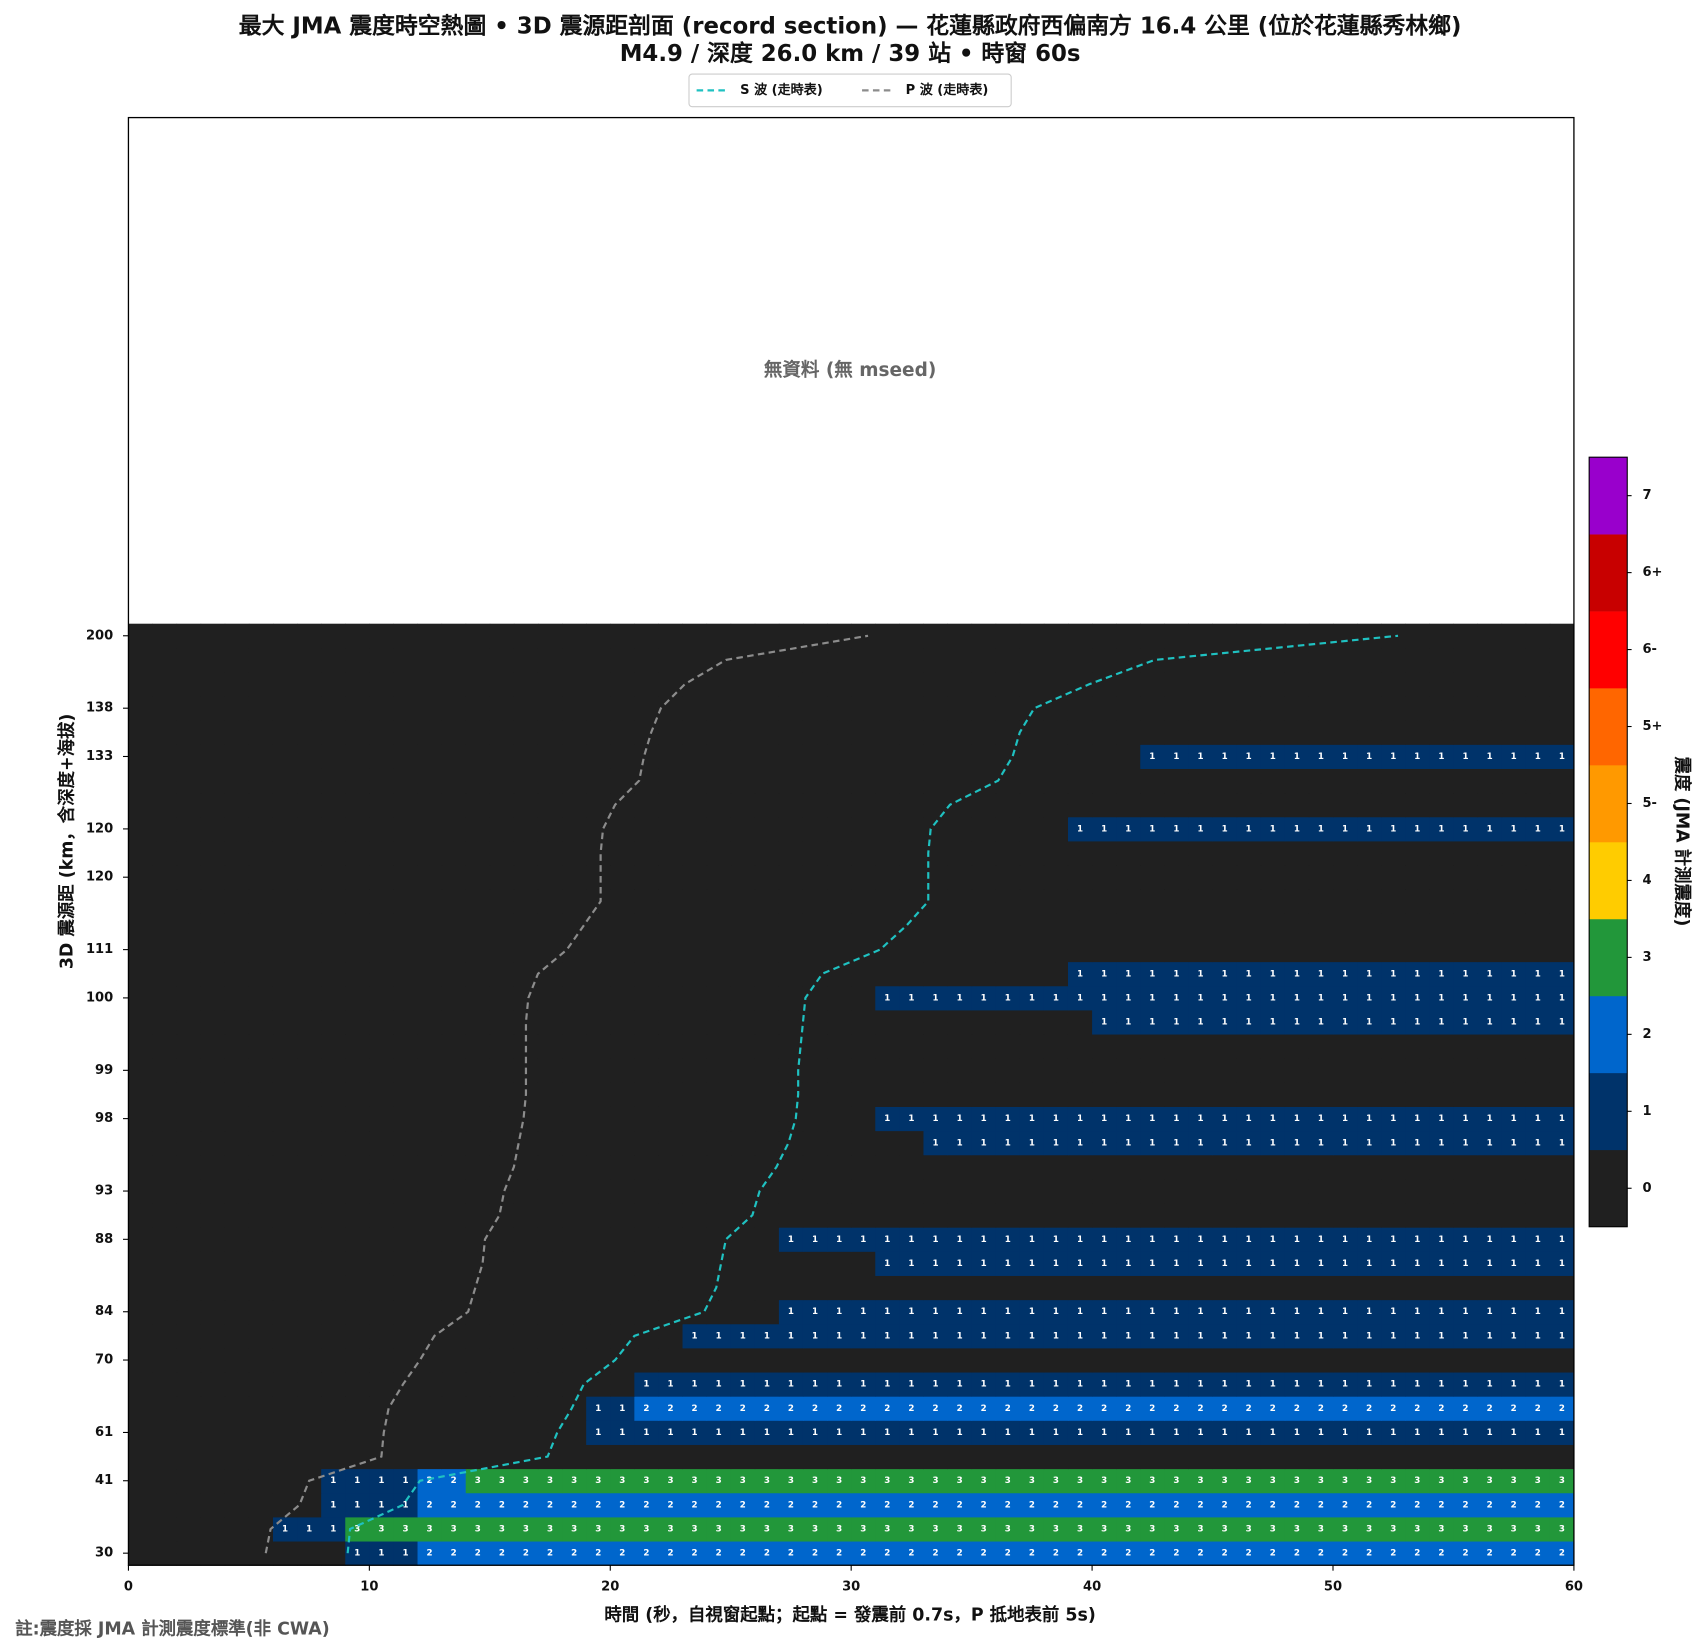 This screenshot has width=1698, height=1648. What do you see at coordinates (104, 1360) in the screenshot?
I see `y-tick-label: 70` at bounding box center [104, 1360].